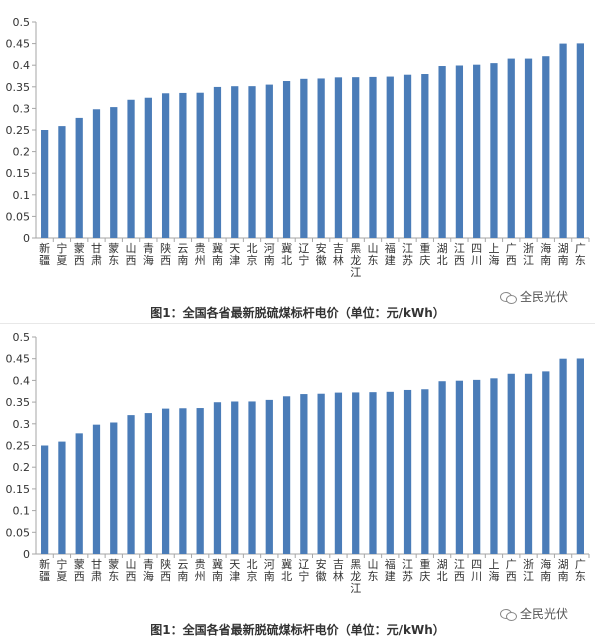  What do you see at coordinates (22, 195) in the screenshot?
I see `y-tick-label: 0.1` at bounding box center [22, 195].